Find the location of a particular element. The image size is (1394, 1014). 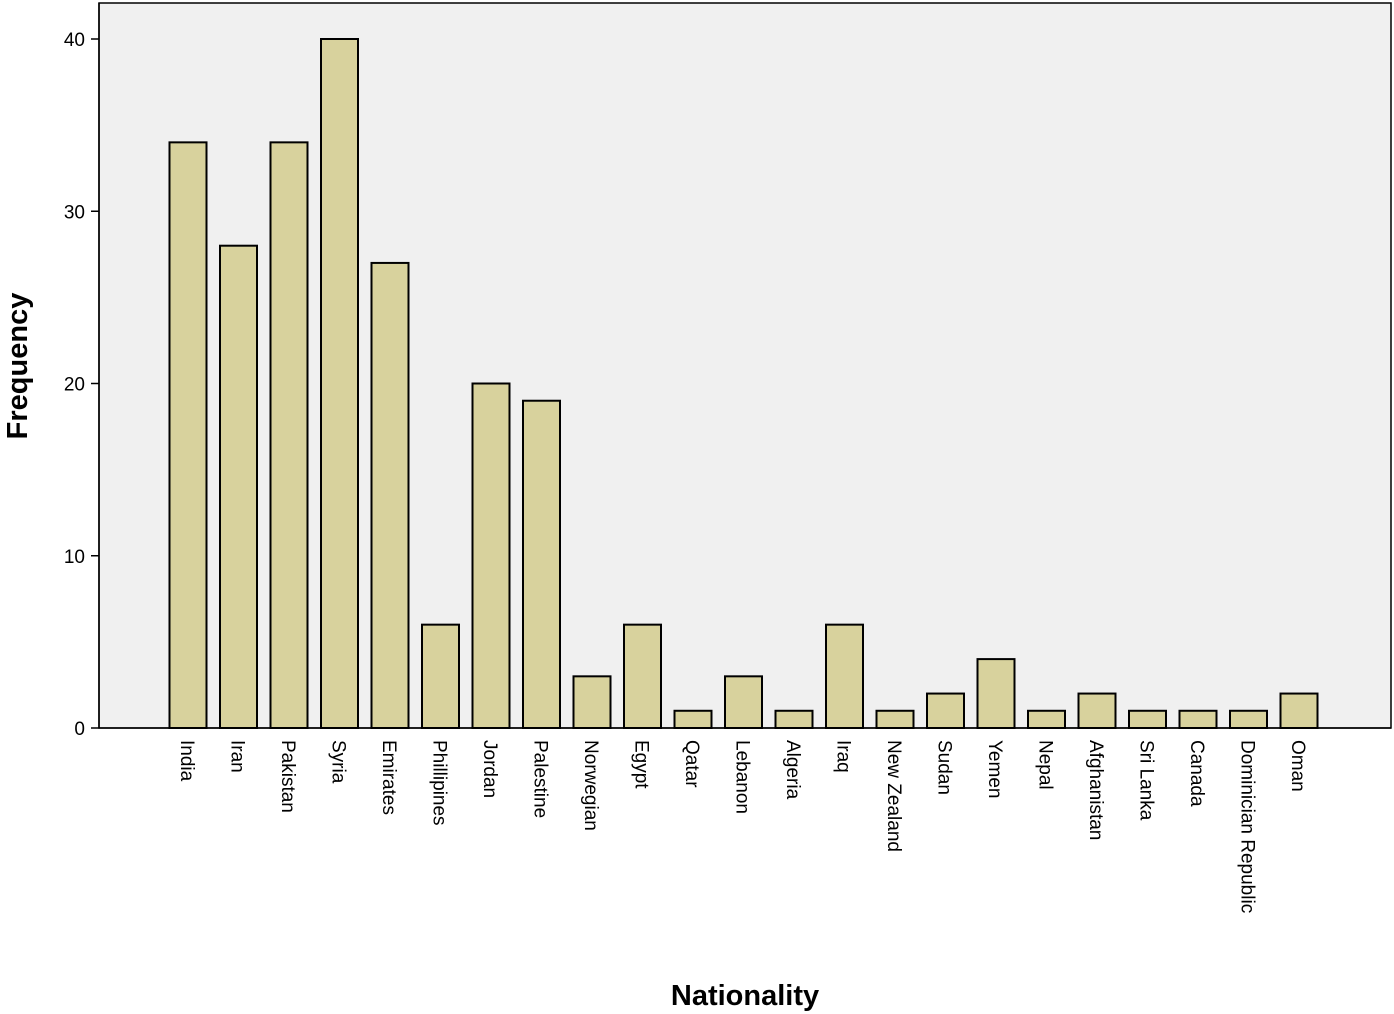

bar-india is located at coordinates (188, 435).